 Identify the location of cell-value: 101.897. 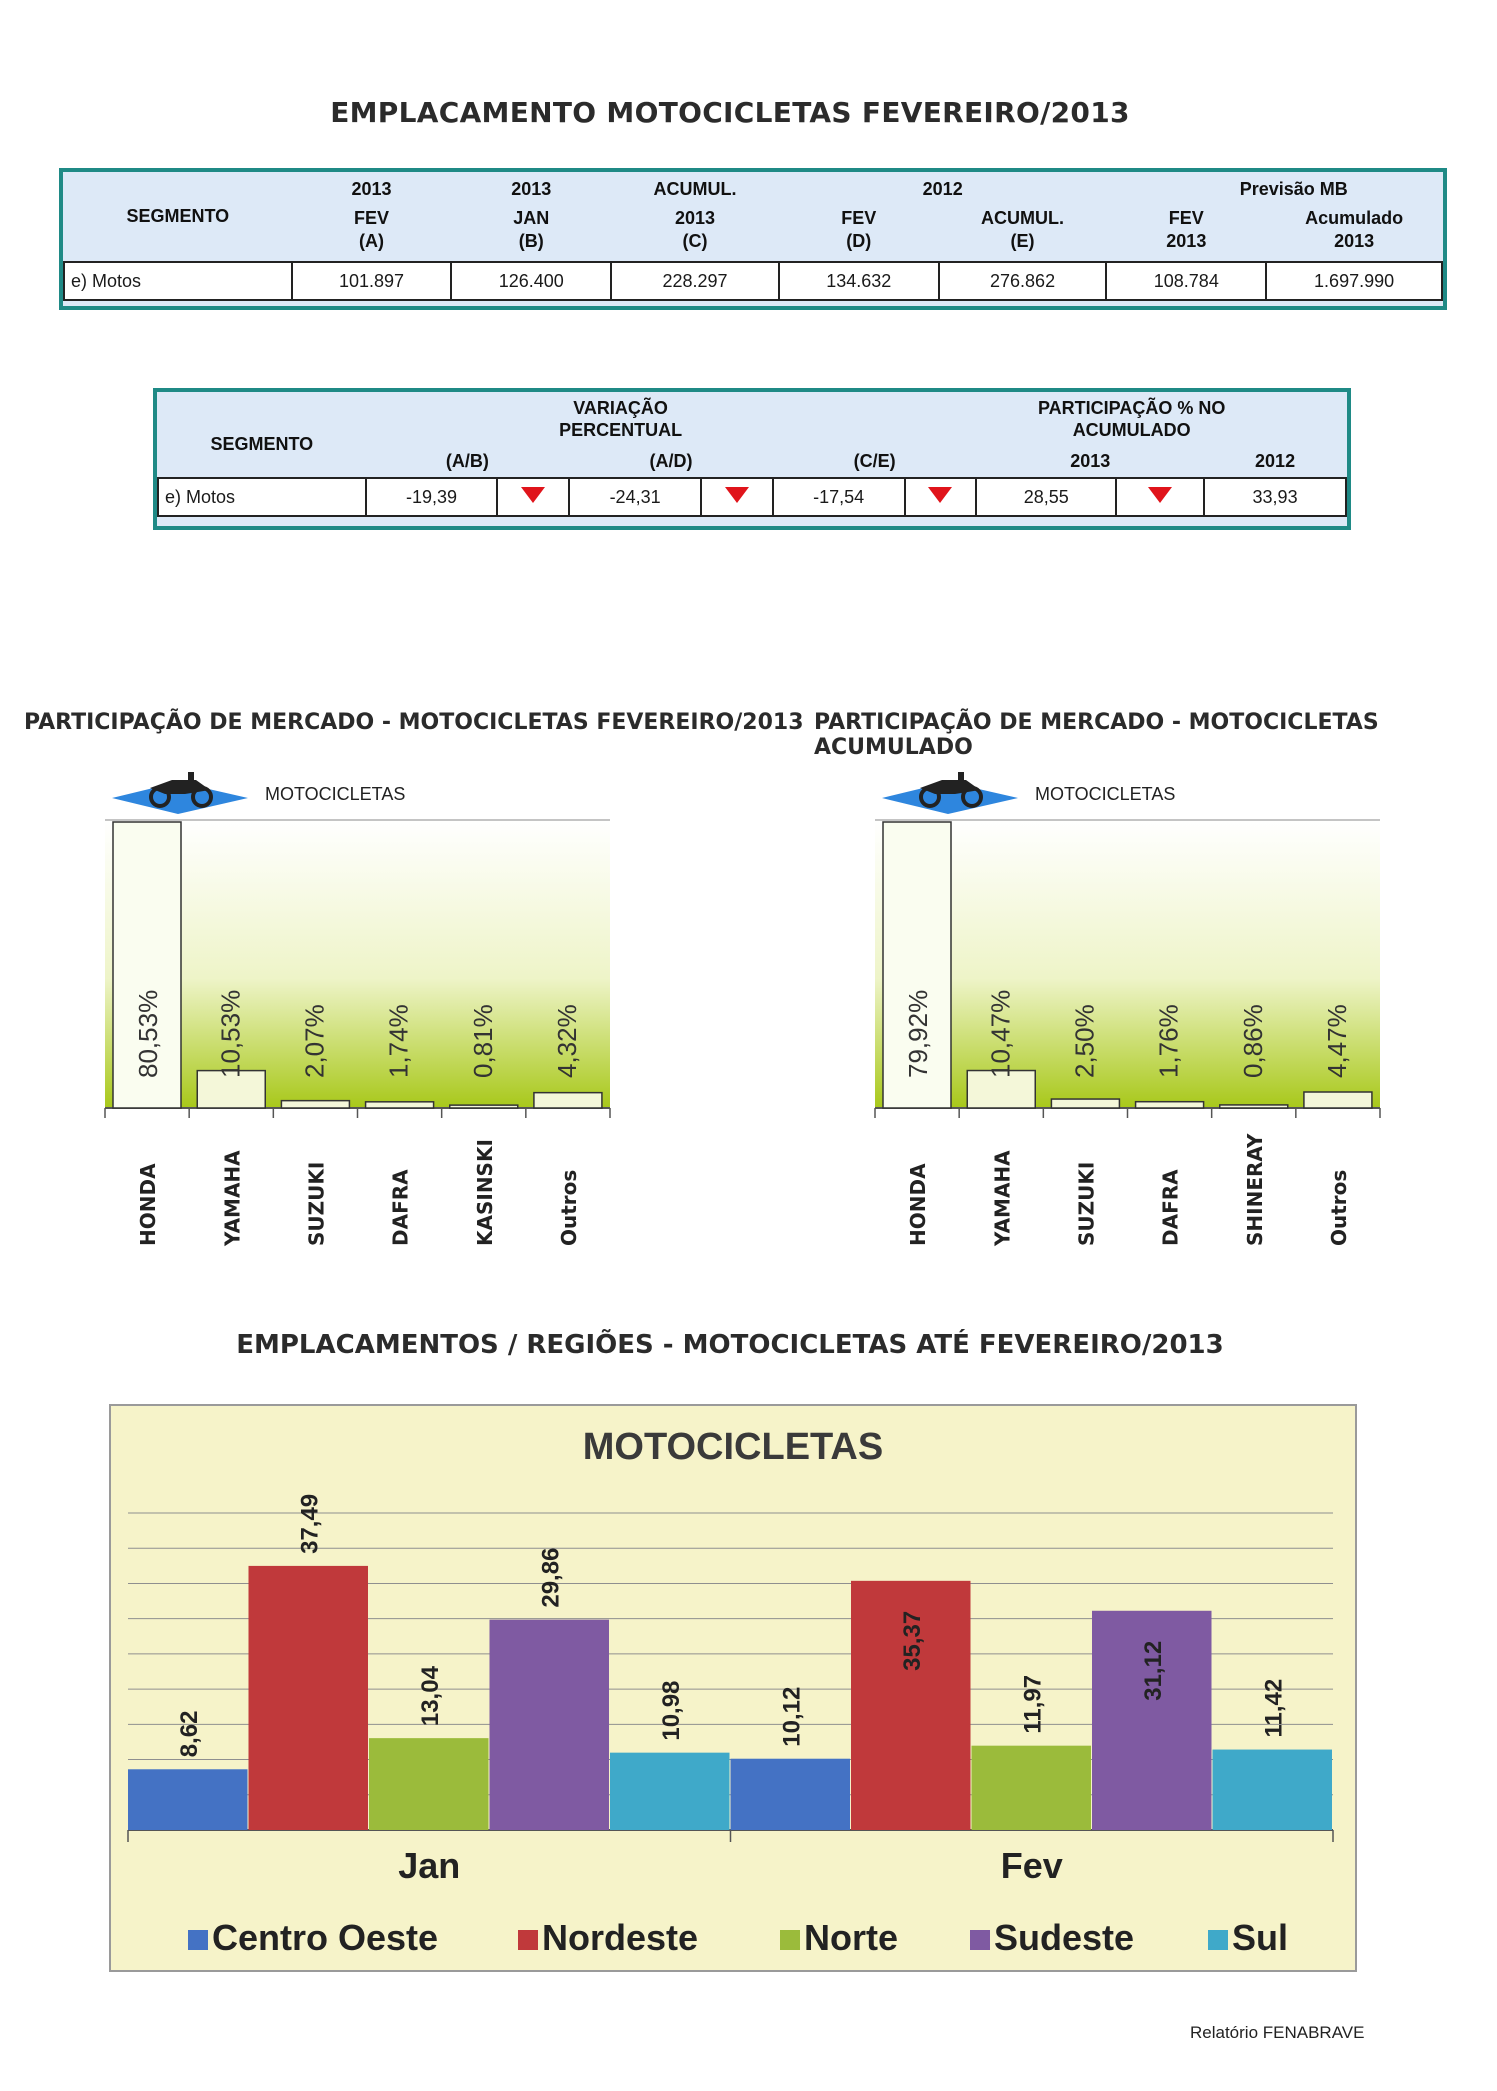
(371, 281).